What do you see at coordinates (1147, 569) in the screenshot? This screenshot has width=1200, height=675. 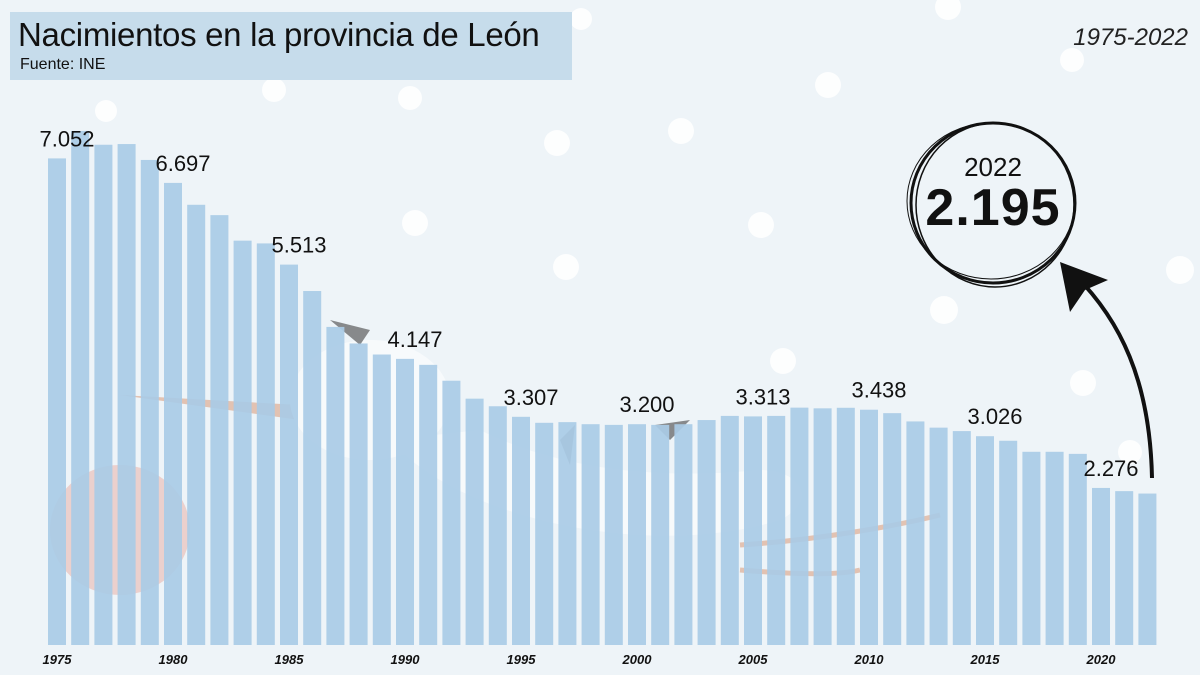 I see `bar-2022` at bounding box center [1147, 569].